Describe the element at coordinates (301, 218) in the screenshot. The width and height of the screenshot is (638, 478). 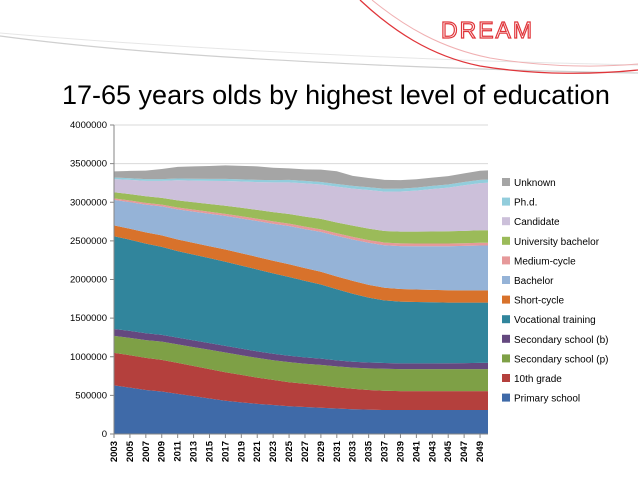
I see `area-university-bachelor` at that location.